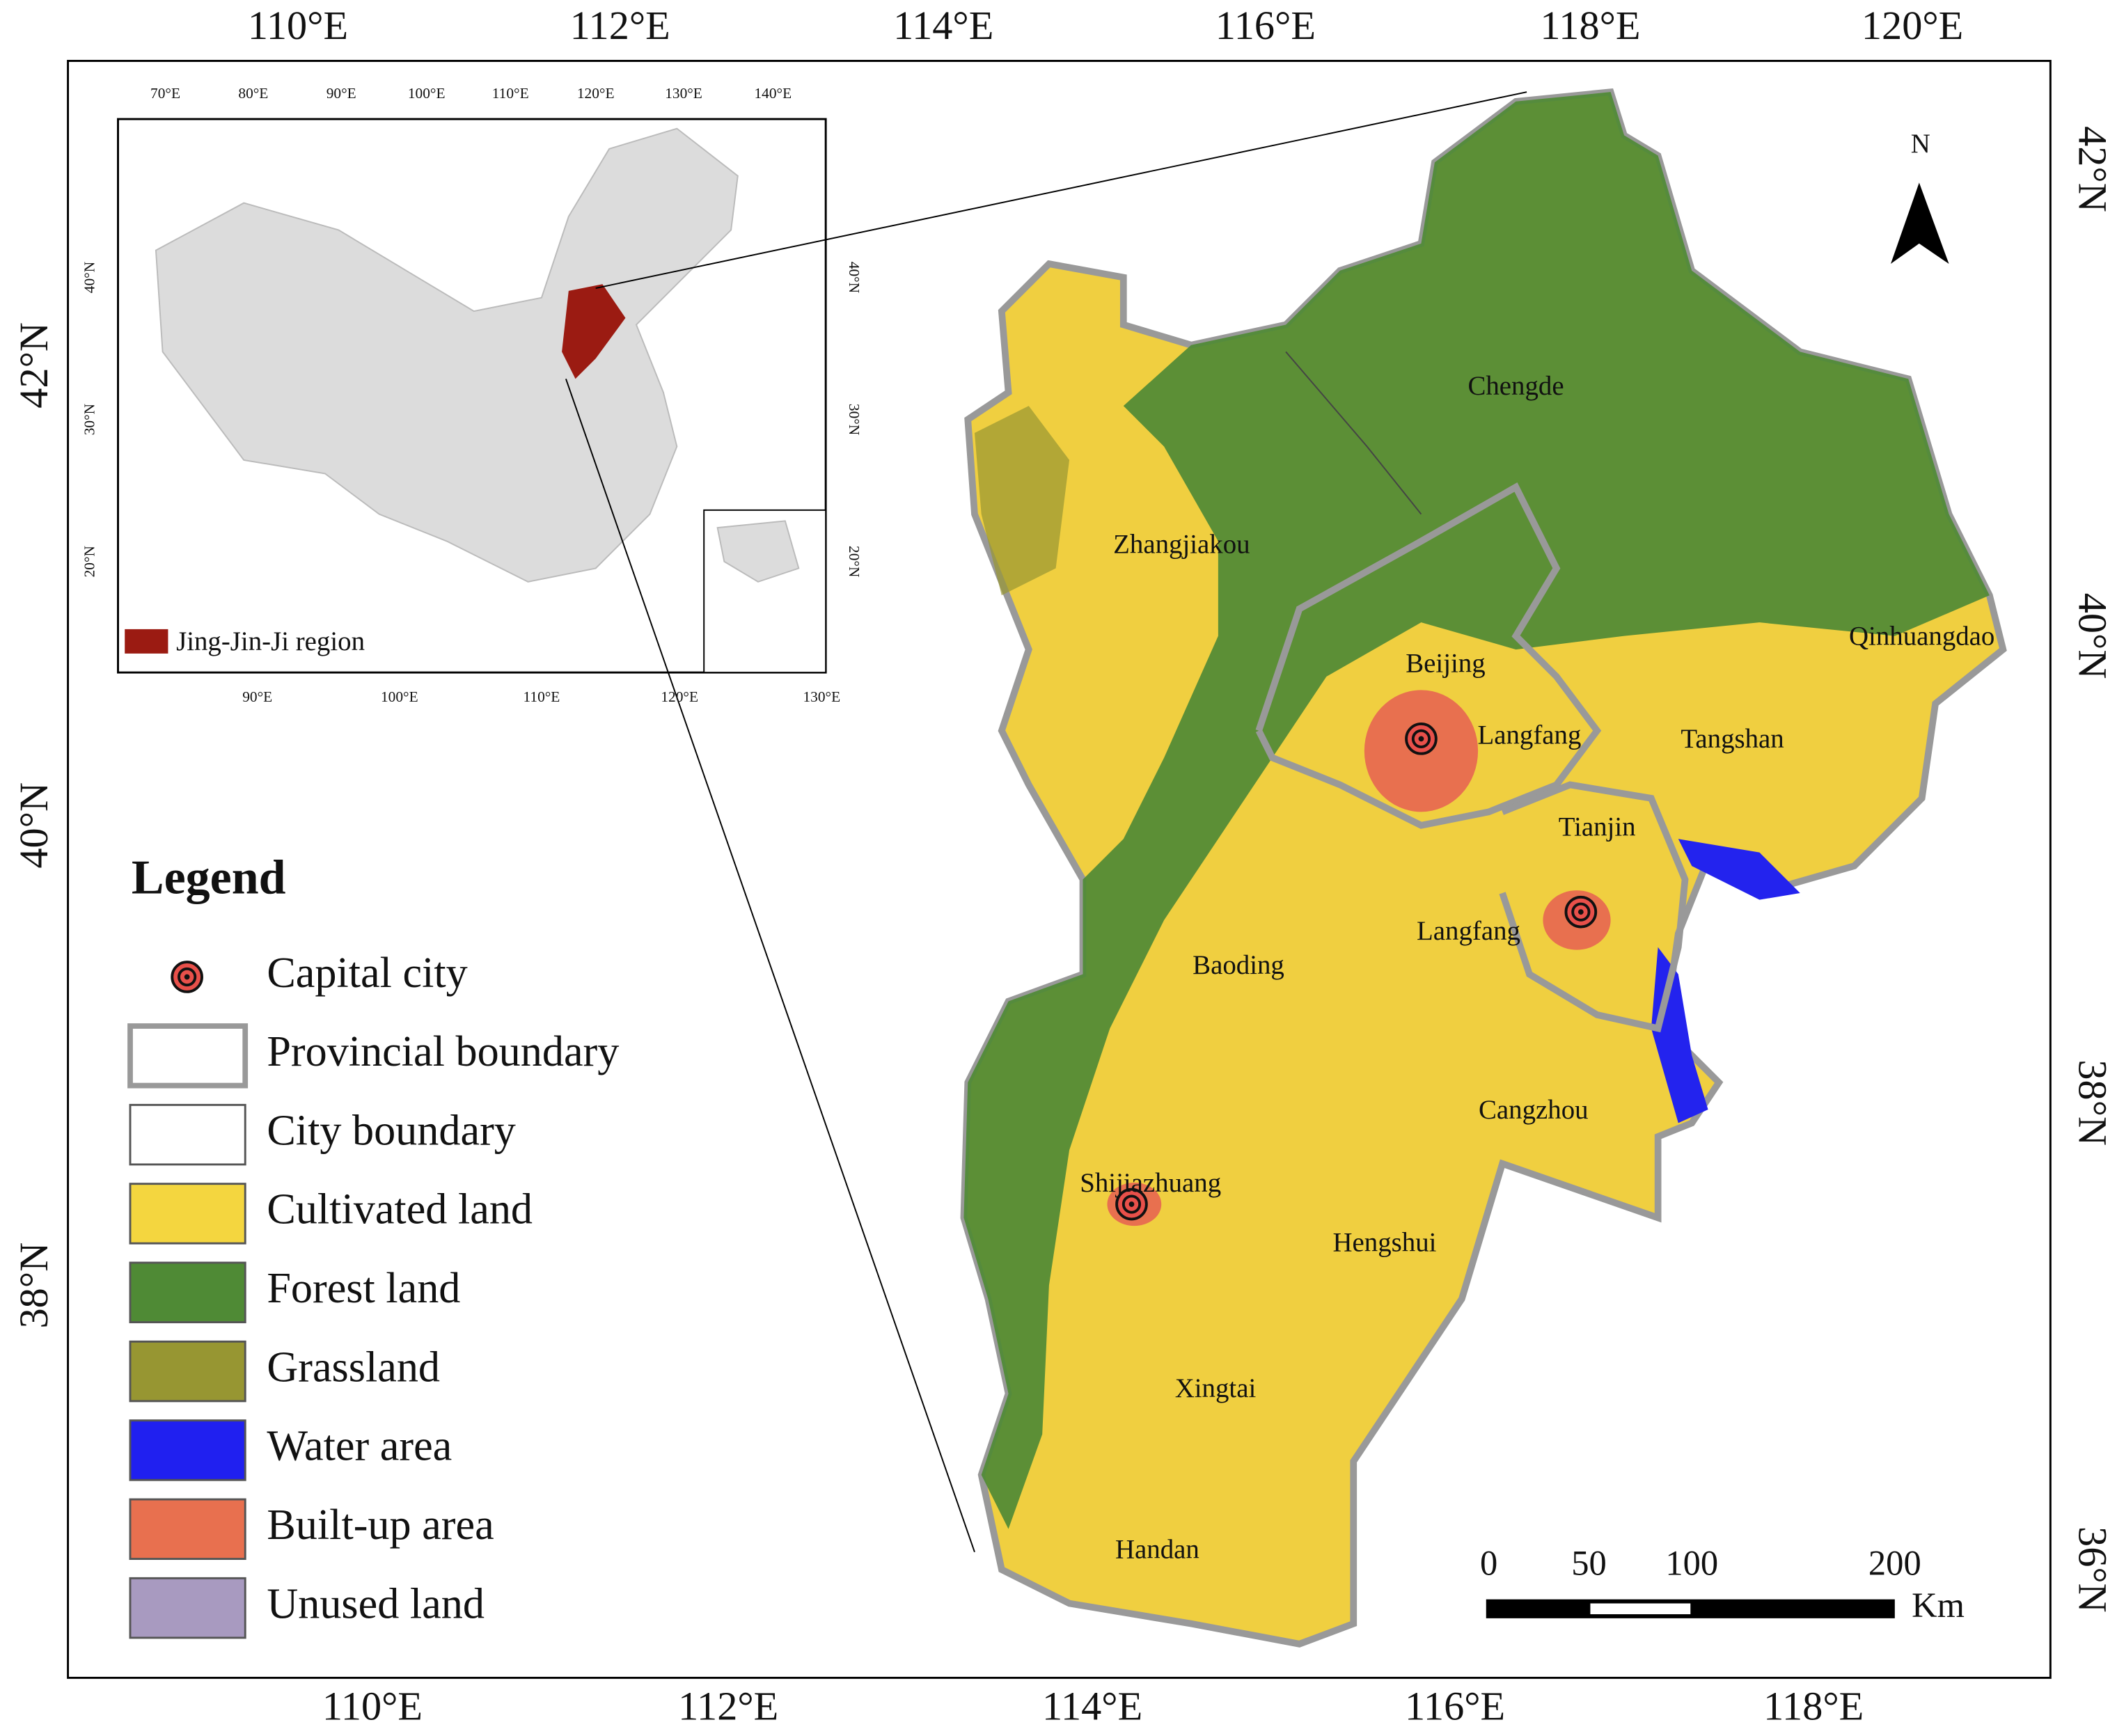 The width and height of the screenshot is (2117, 1736). What do you see at coordinates (1534, 1110) in the screenshot?
I see `city-label: Cangzhou` at bounding box center [1534, 1110].